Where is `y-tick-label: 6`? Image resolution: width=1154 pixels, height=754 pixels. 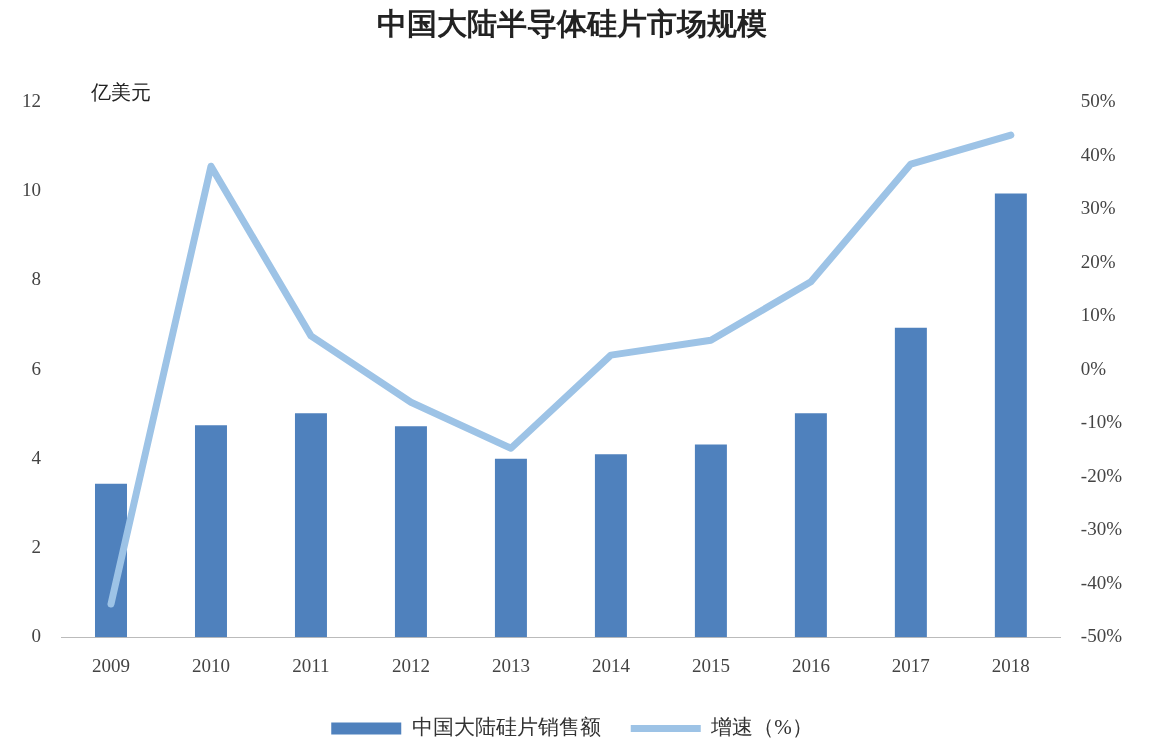 y-tick-label: 6 is located at coordinates (36, 368).